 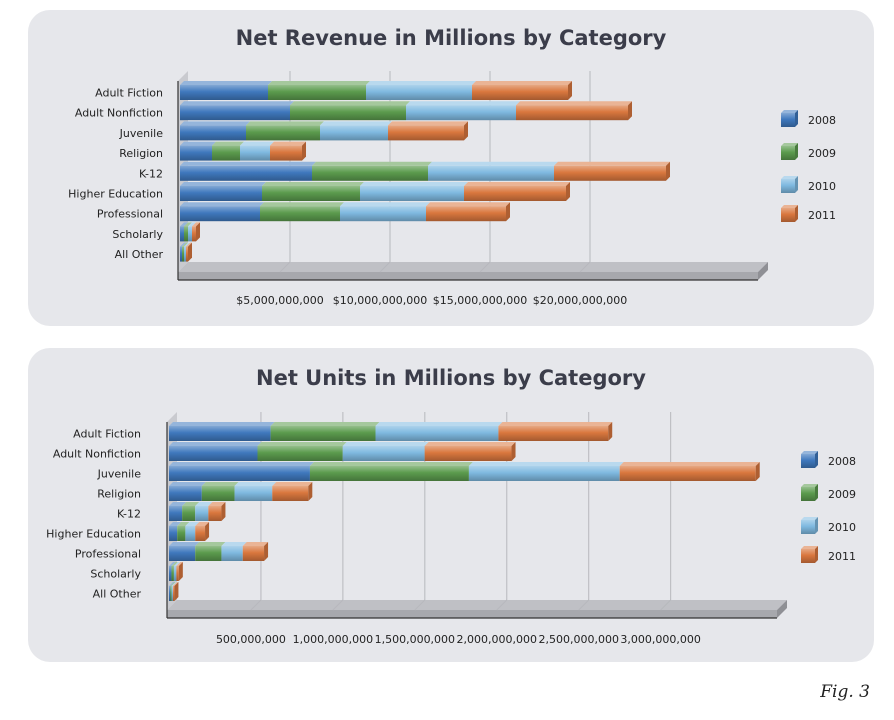 I want to click on legend-label: 2010, so click(x=822, y=186).